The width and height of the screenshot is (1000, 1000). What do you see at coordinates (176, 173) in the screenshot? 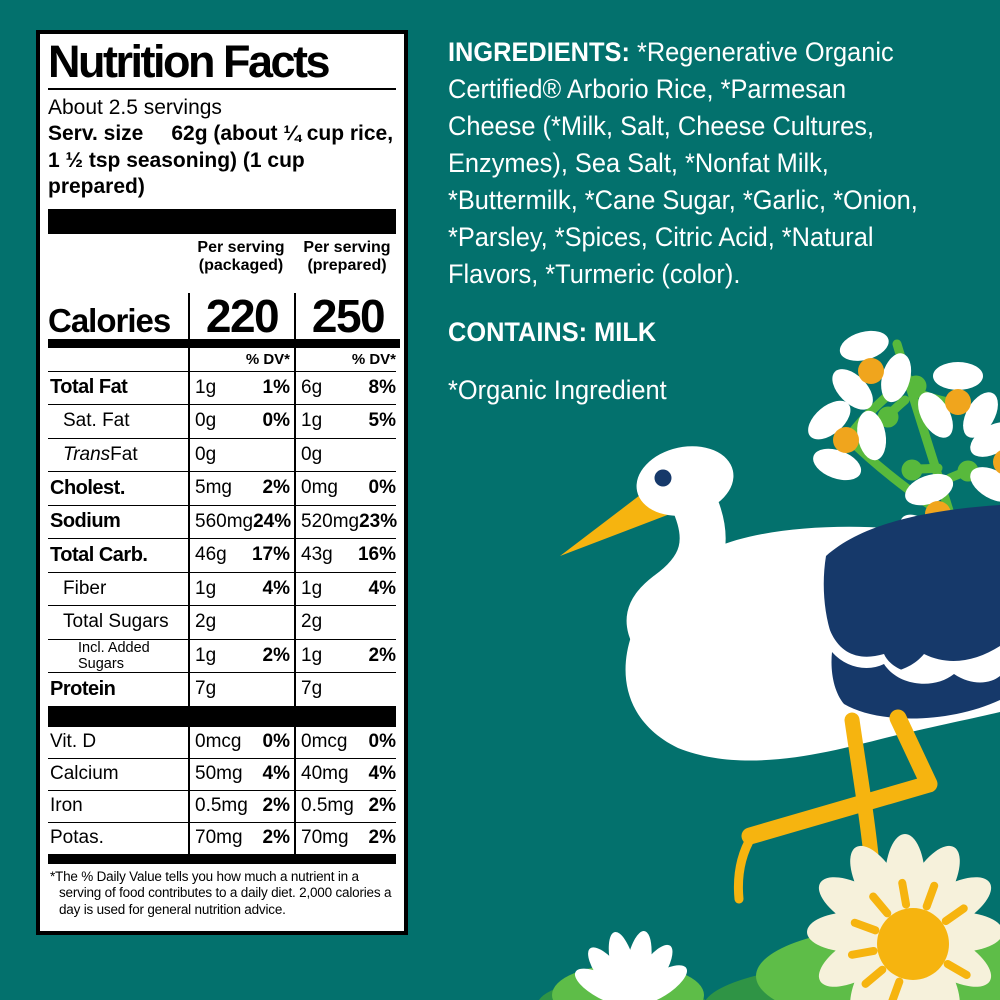
I see `serving-size-line2: 1 ½ tsp seasoning) (1 cup prepared)` at bounding box center [176, 173].